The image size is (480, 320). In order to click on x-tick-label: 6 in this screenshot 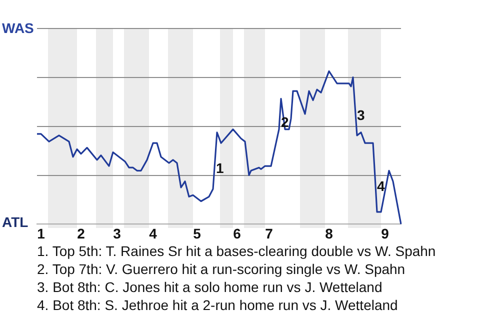, I will do `click(237, 233)`.